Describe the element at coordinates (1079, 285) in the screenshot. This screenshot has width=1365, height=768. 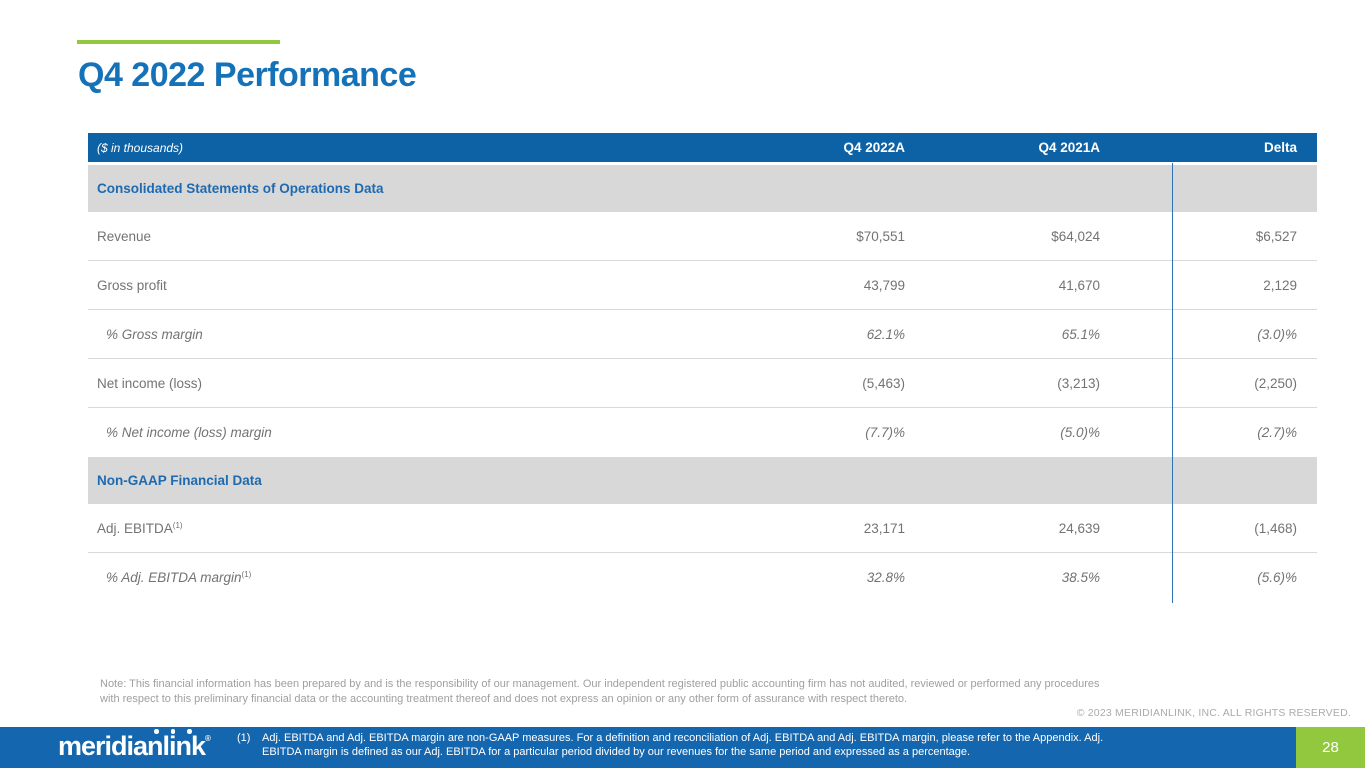
I see `cell-q4-2021a: 41,670` at that location.